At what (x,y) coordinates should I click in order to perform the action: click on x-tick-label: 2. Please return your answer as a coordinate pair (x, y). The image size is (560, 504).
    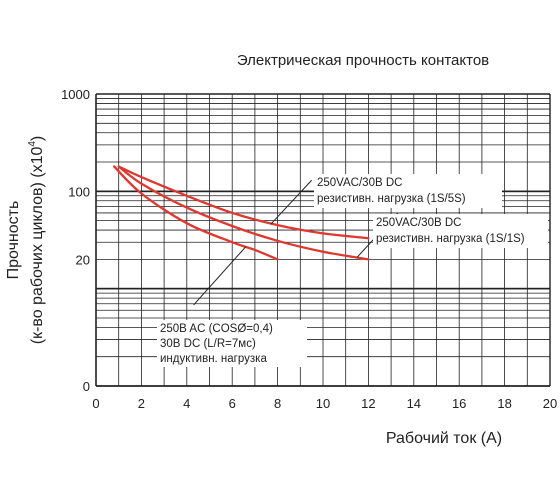
    Looking at the image, I should click on (141, 403).